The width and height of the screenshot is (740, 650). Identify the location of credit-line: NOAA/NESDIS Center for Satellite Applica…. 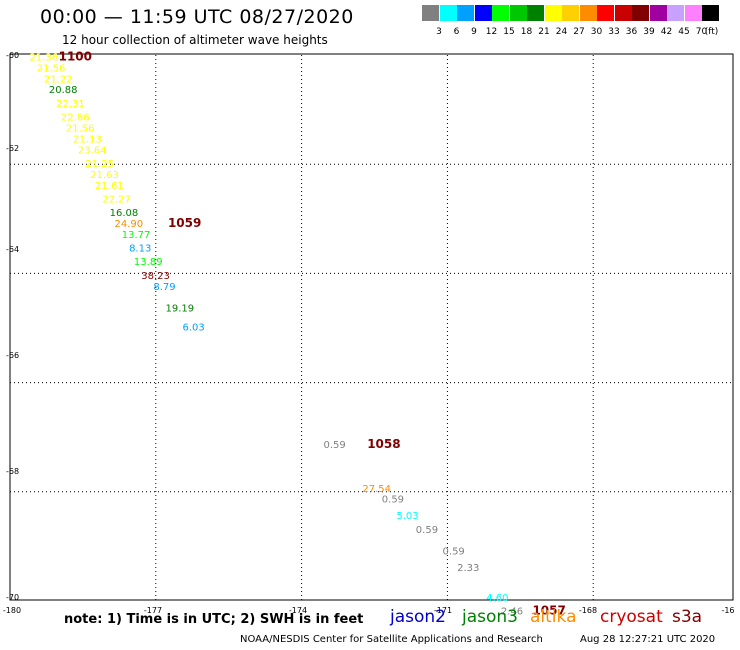
(391, 639).